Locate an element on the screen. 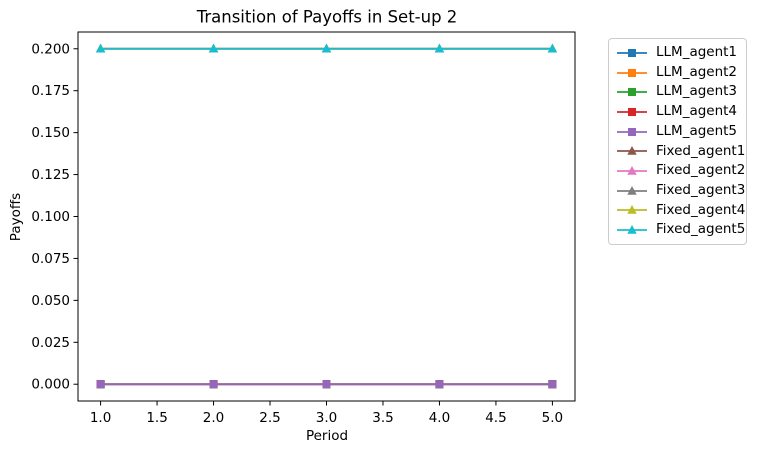 The width and height of the screenshot is (758, 455). legend-item-Fixed_agent2: Fixed_agent2 is located at coordinates (680, 171).